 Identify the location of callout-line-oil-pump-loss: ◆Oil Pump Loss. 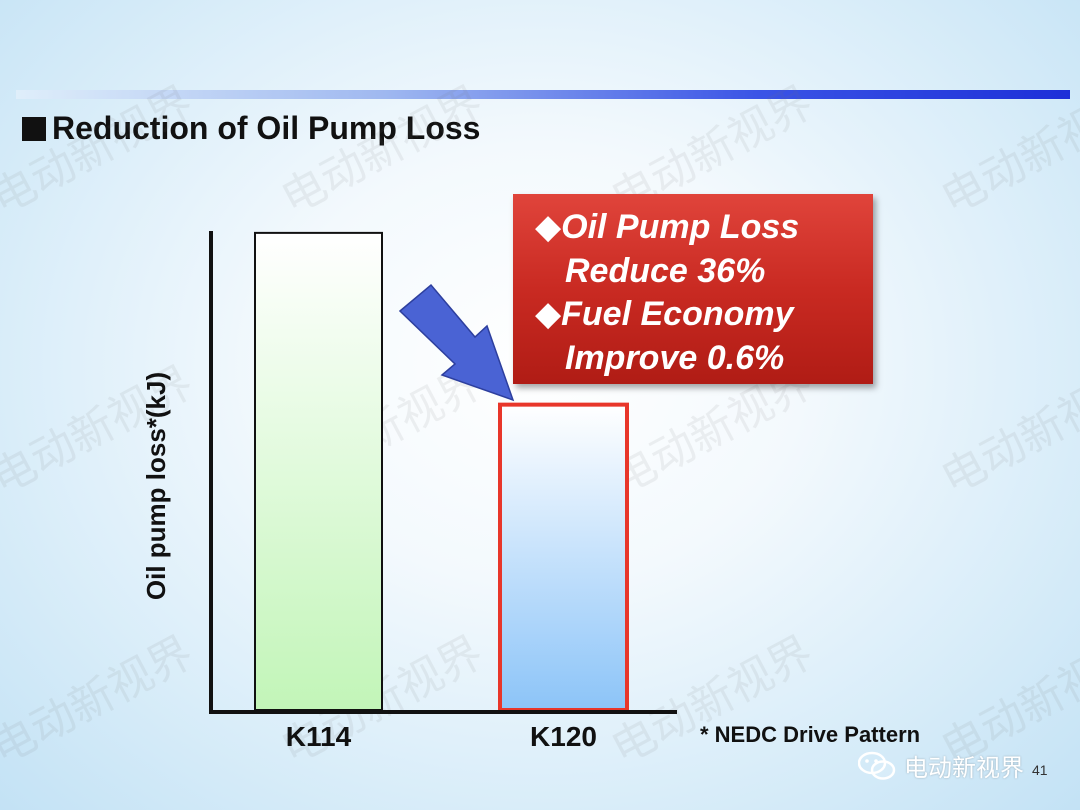
(667, 227).